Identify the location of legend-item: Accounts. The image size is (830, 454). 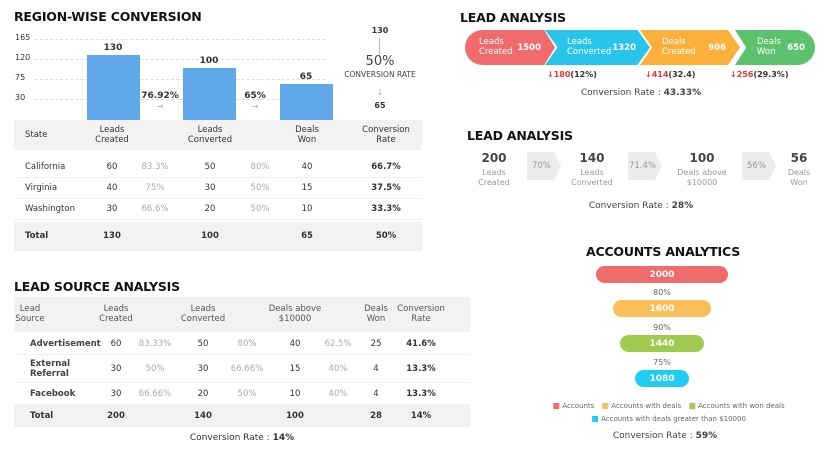
(569, 406).